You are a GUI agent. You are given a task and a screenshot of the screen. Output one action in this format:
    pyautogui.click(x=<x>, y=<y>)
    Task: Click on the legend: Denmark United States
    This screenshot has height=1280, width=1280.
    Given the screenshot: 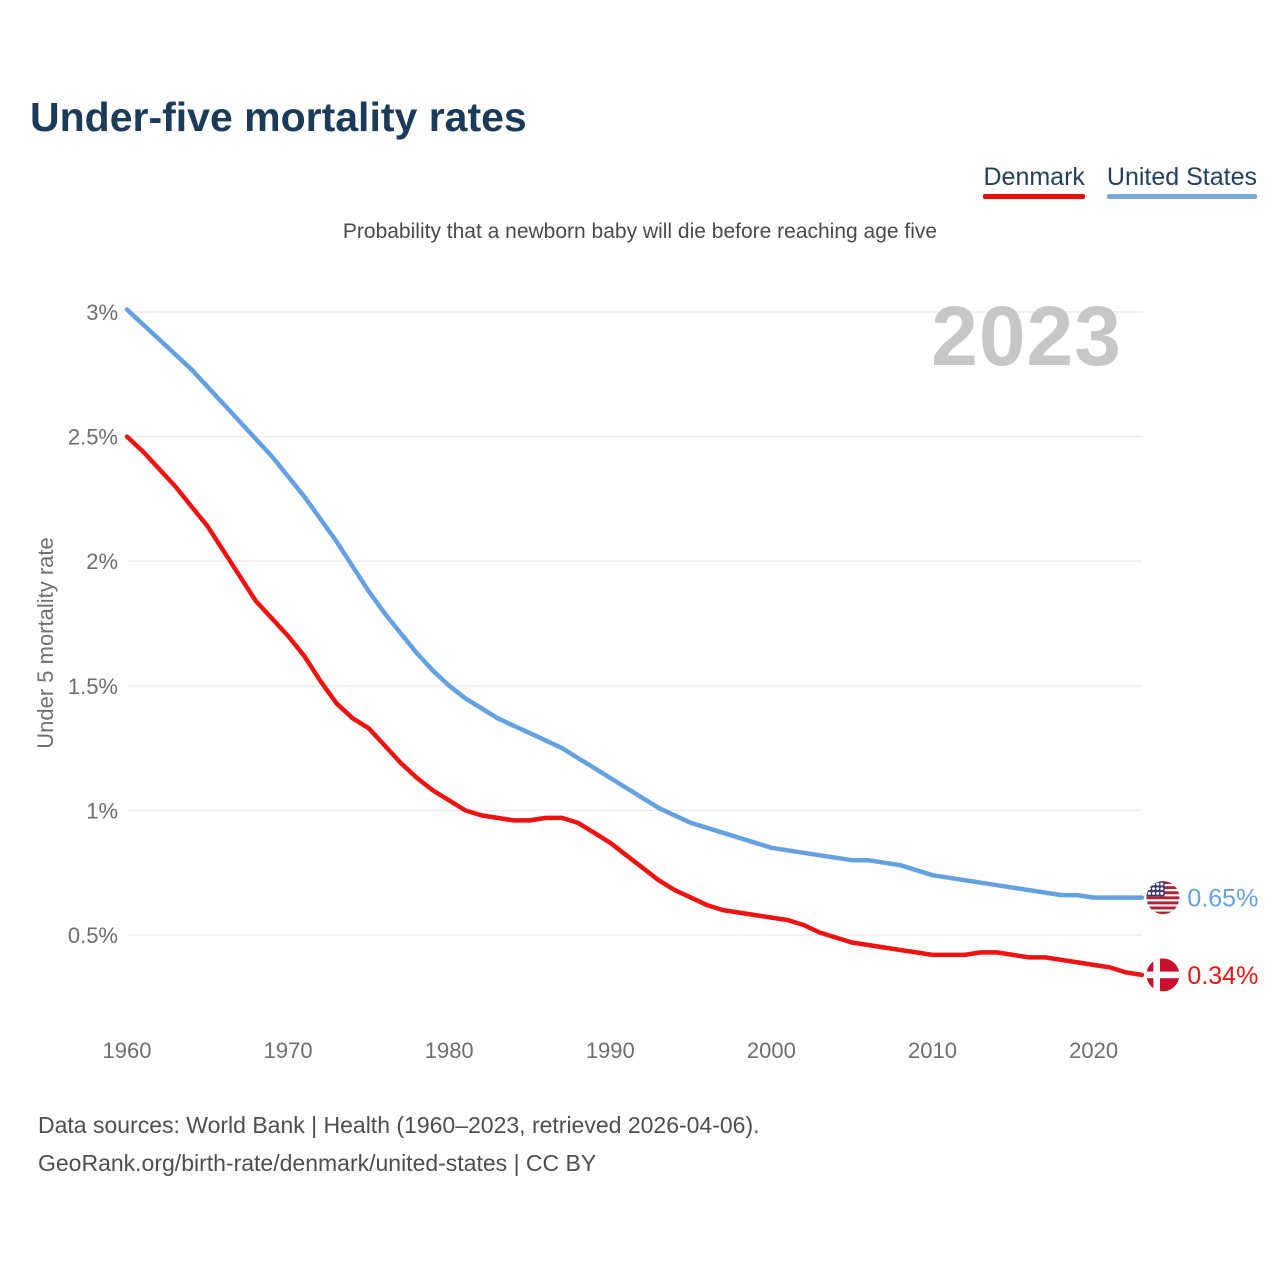 What is the action you would take?
    pyautogui.click(x=1120, y=180)
    